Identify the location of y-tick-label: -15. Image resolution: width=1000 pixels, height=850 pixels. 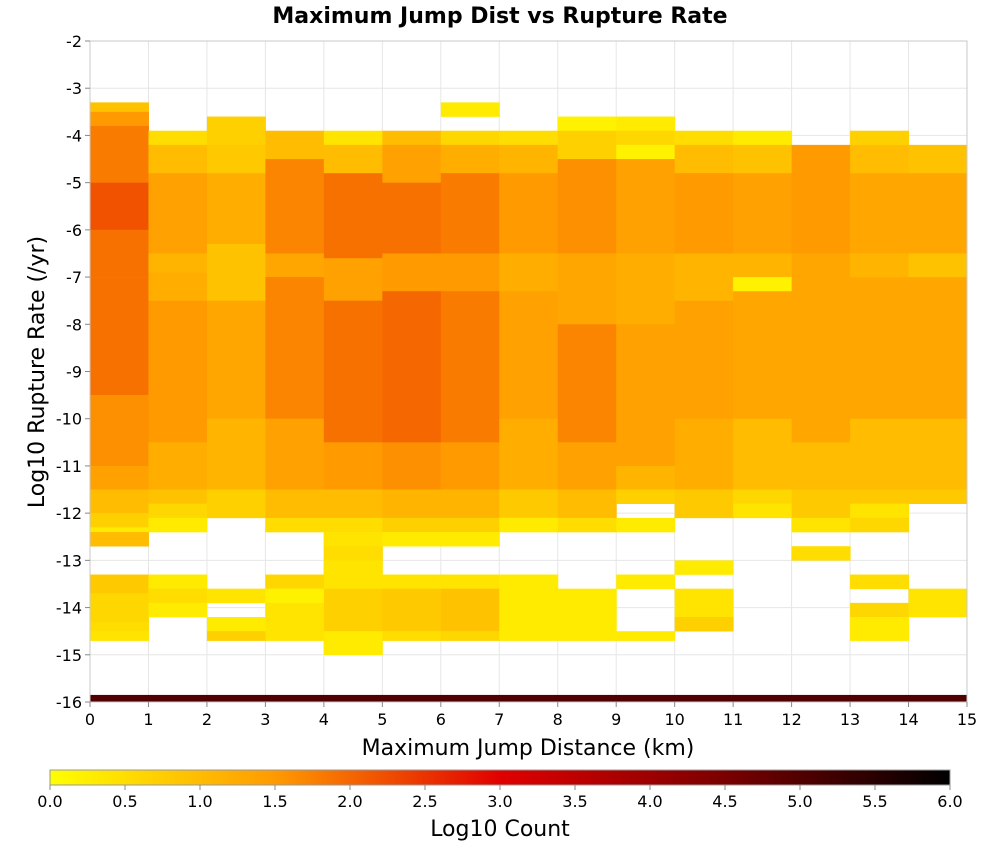
(69, 655).